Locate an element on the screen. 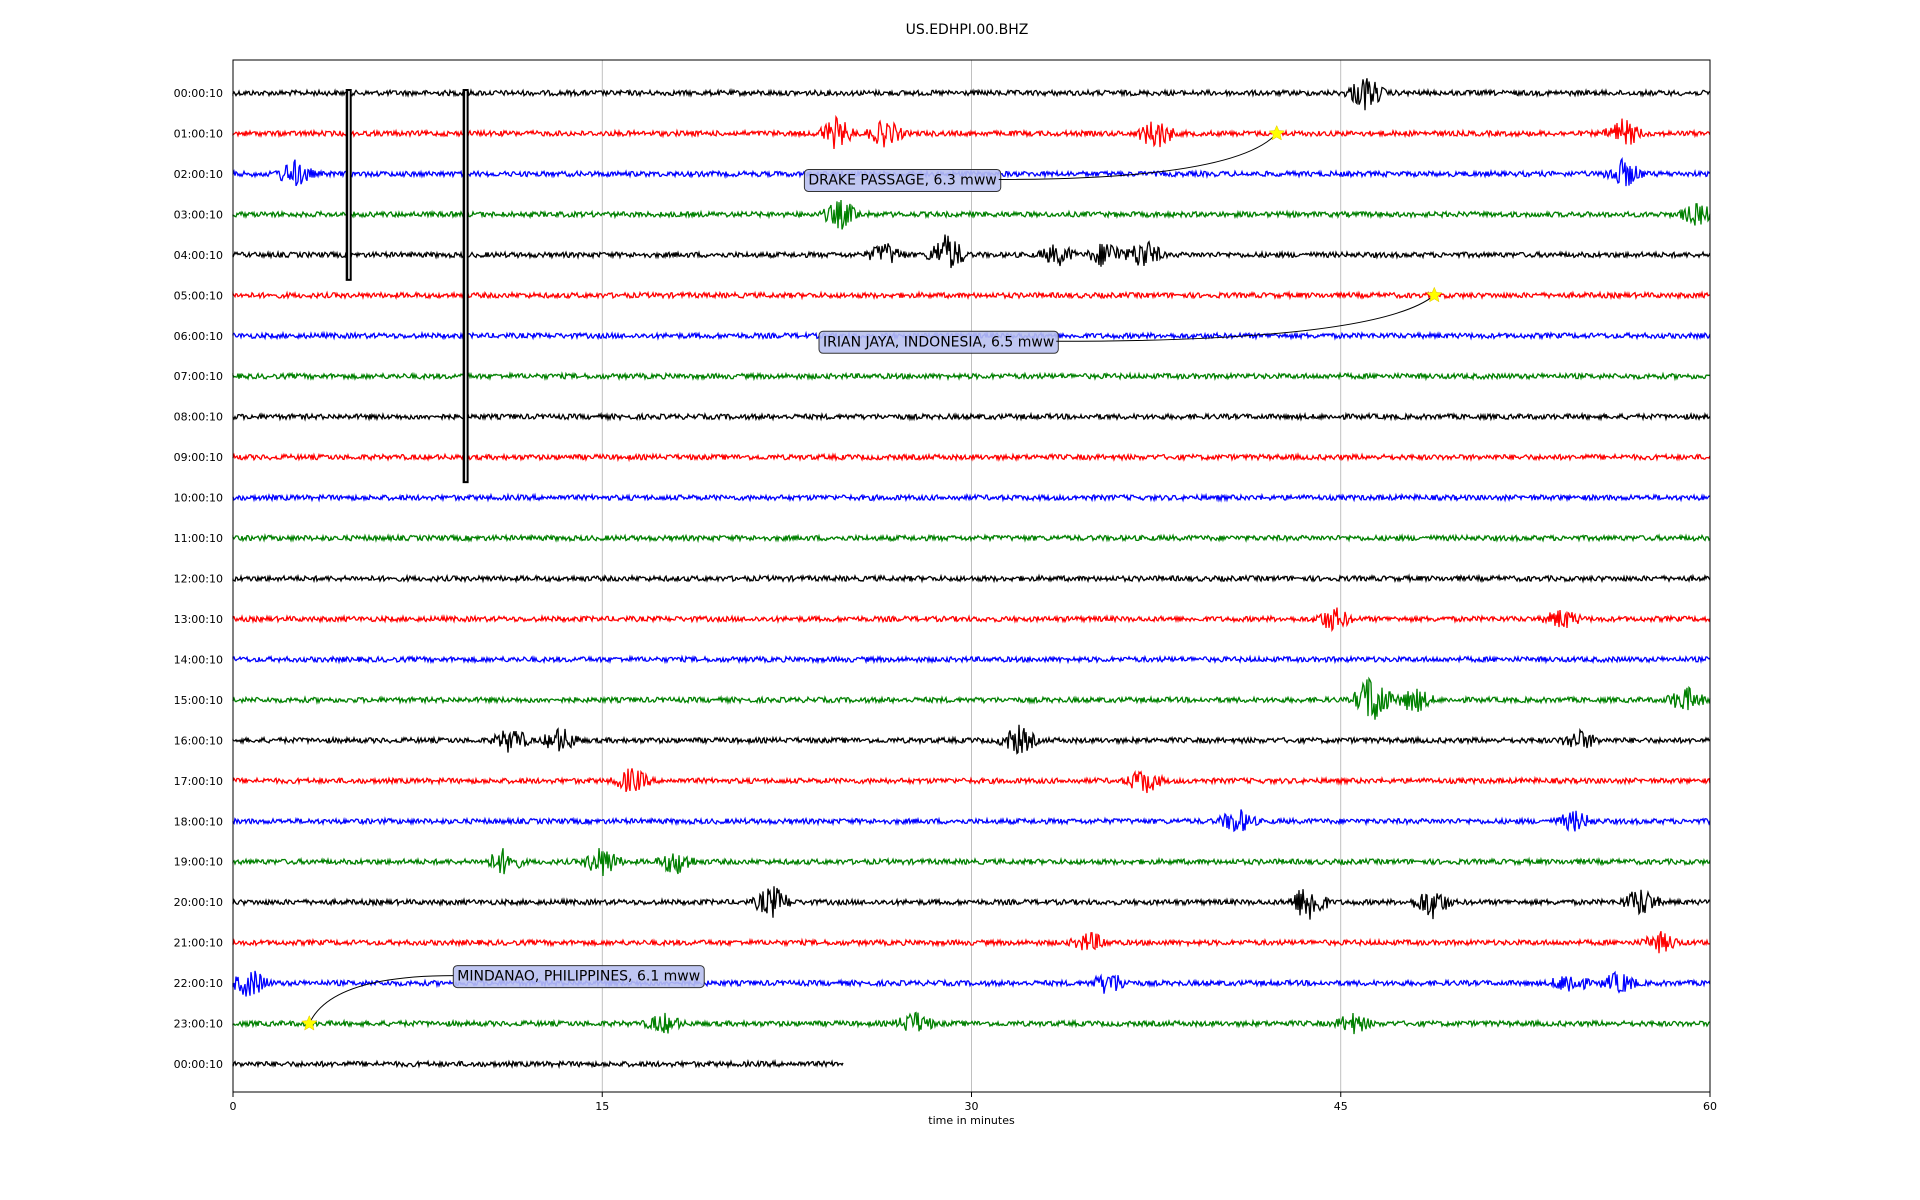 This screenshot has width=1920, height=1200. x-tick-label: 30 is located at coordinates (972, 1106).